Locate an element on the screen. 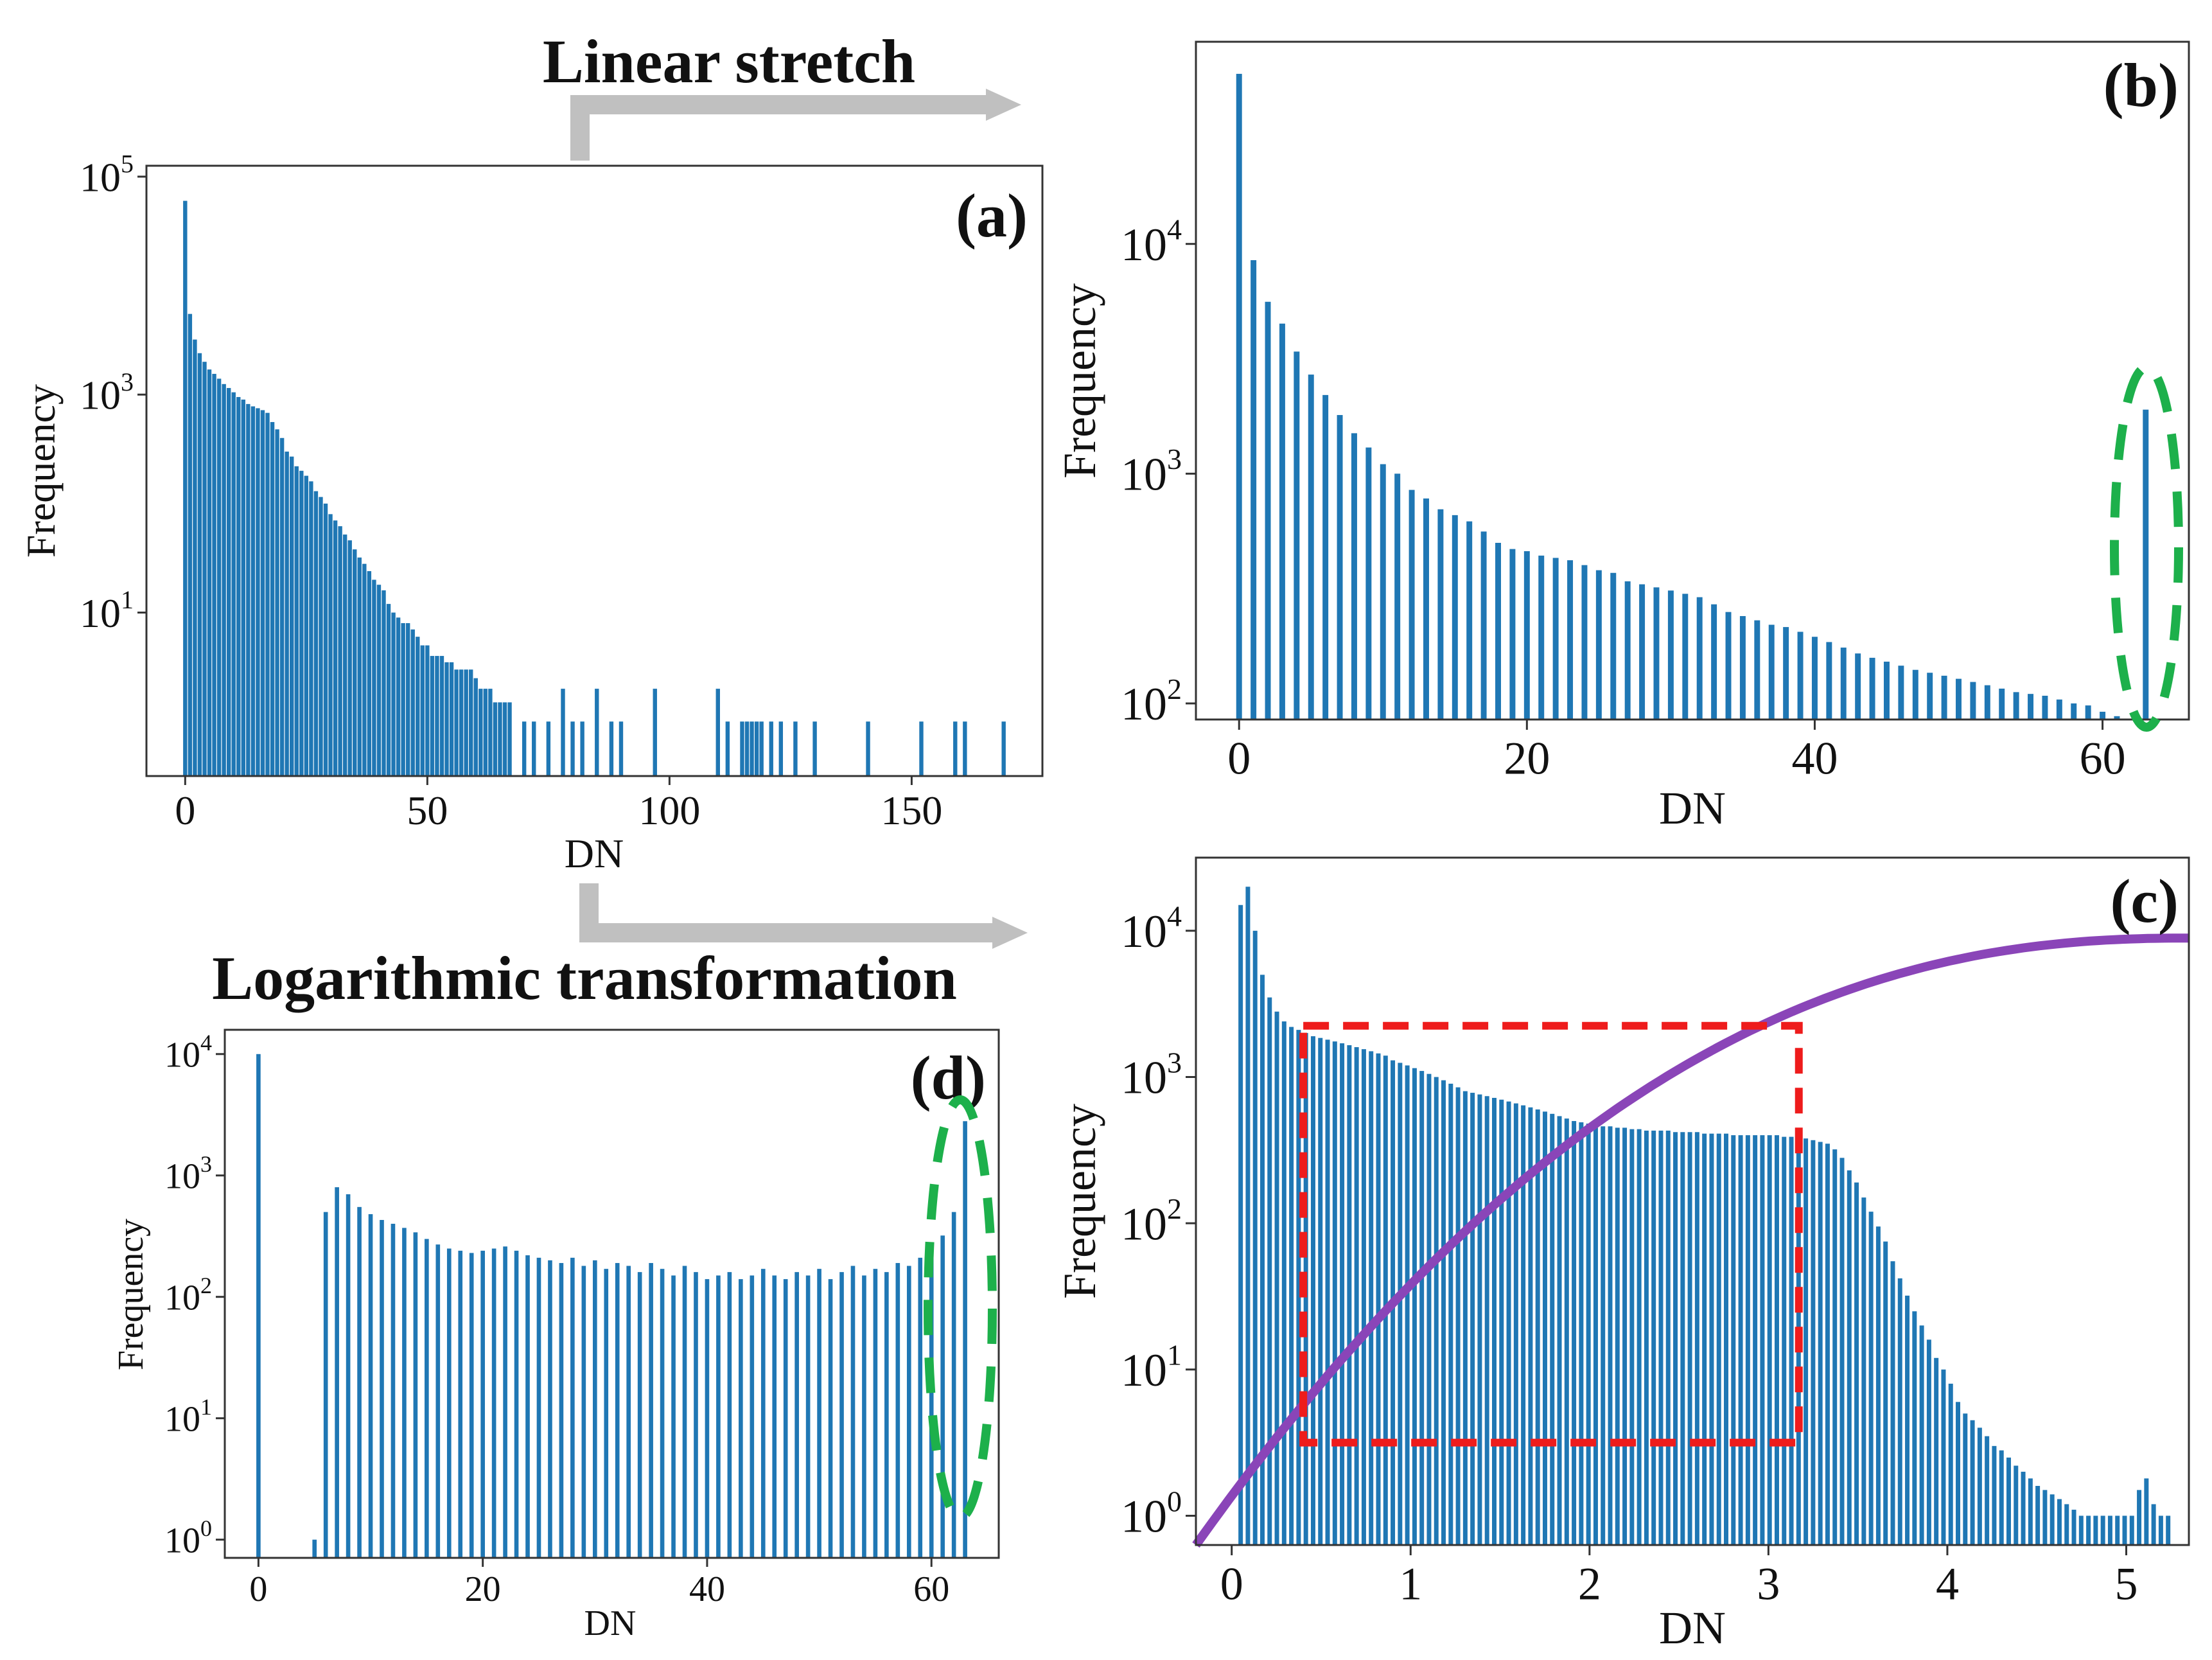  panel-a-xlabel: DN is located at coordinates (595, 854).